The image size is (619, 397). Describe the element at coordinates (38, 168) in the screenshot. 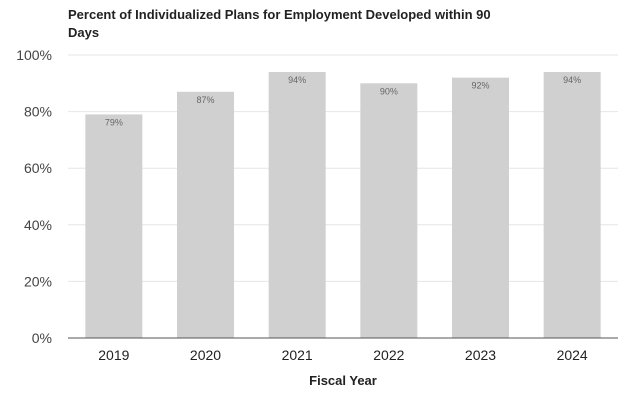

I see `y-tick-label: 60%` at that location.